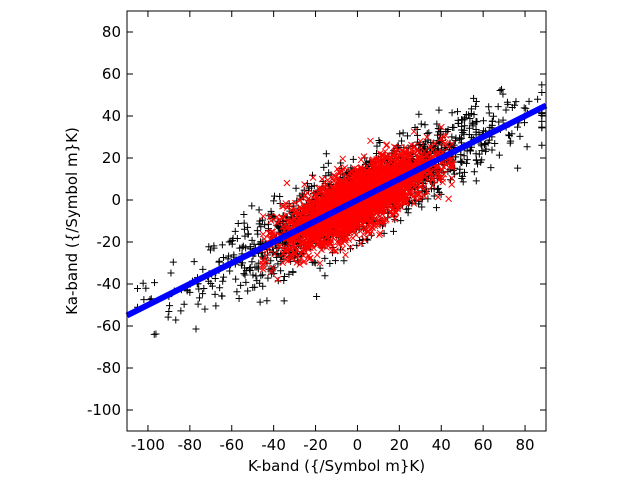 The width and height of the screenshot is (640, 480). What do you see at coordinates (111, 116) in the screenshot?
I see `y-tick-label: 40` at bounding box center [111, 116].